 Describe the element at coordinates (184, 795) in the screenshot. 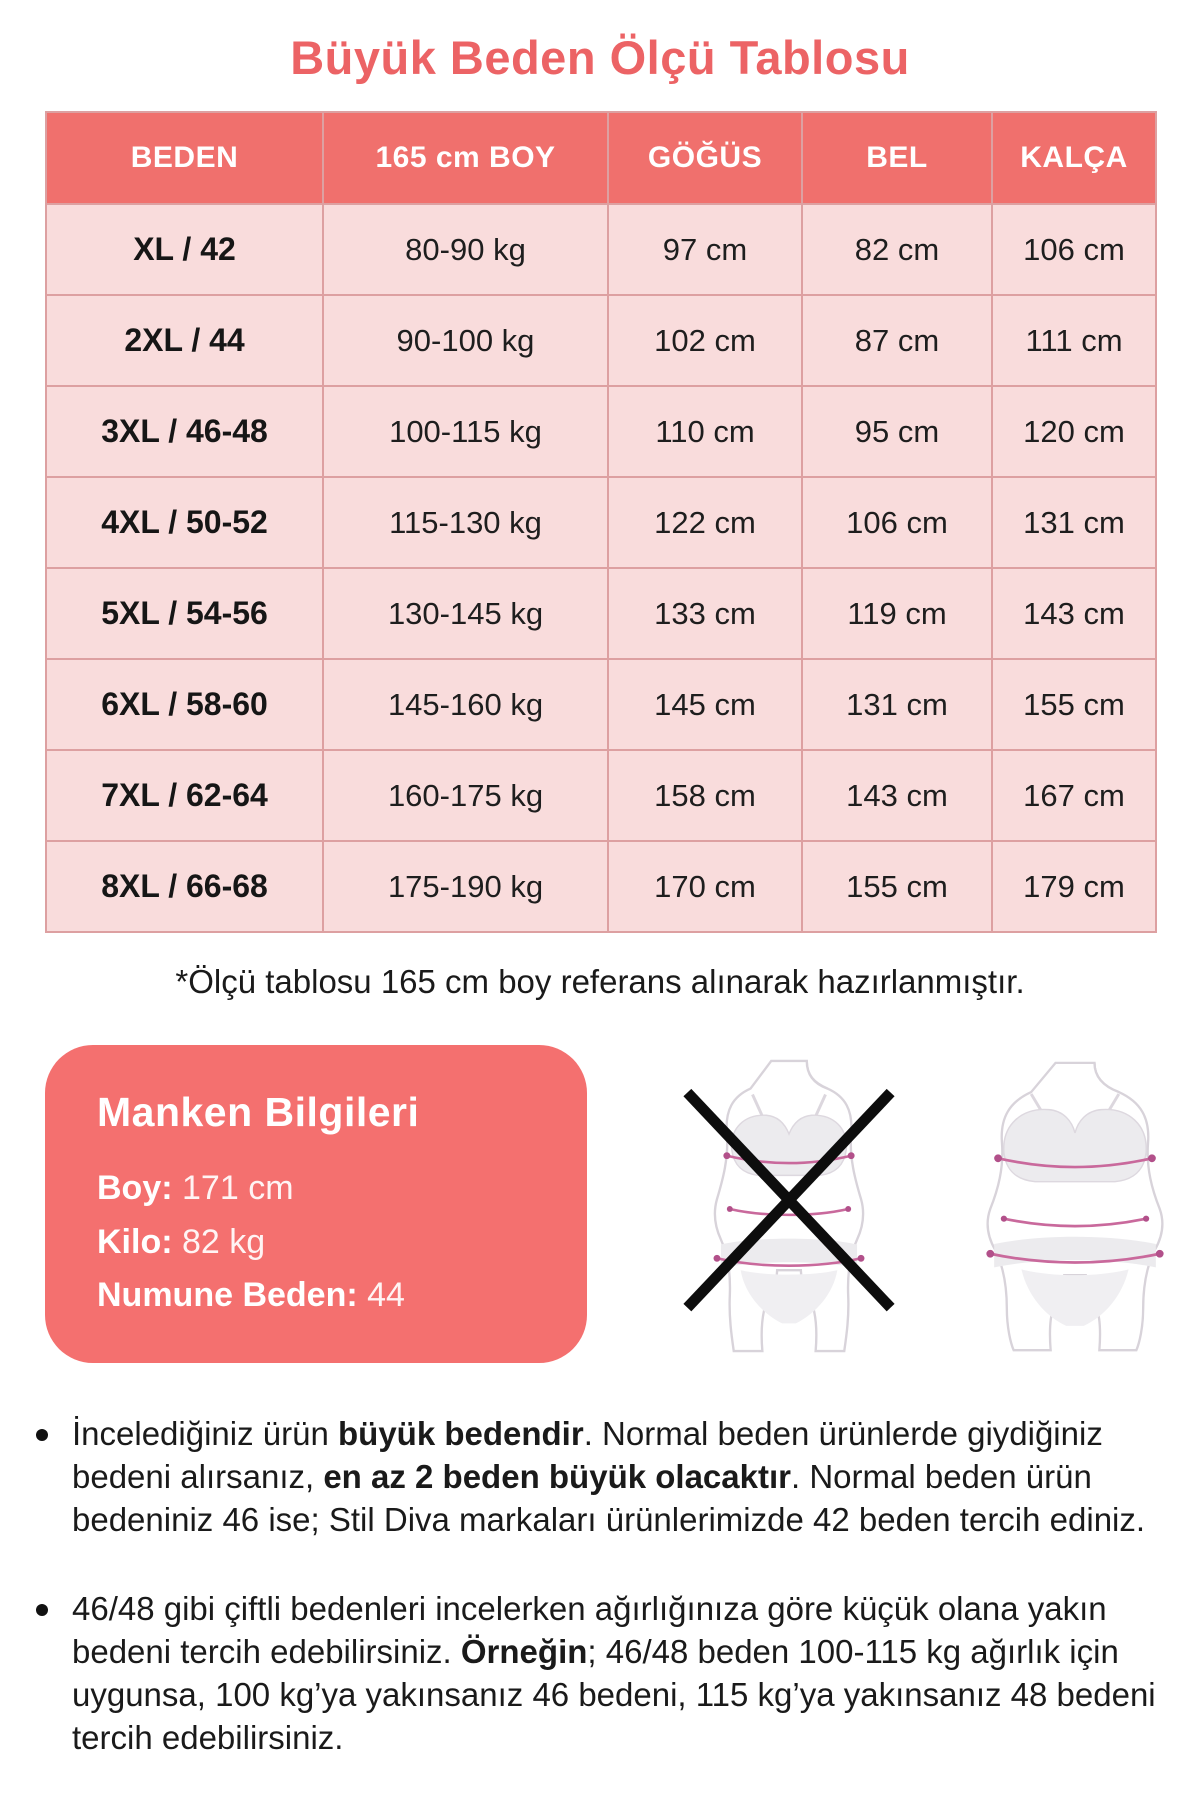

I see `cell-beden: 7XL / 62-64` at that location.